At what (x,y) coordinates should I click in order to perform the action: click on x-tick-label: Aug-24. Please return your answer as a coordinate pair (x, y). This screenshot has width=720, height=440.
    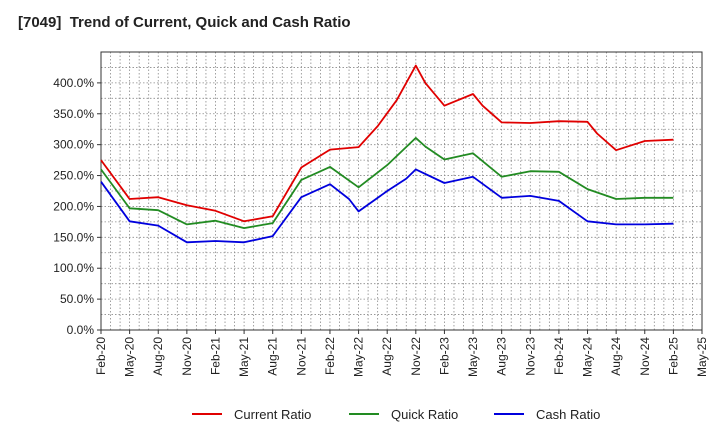
    Looking at the image, I should click on (616, 356).